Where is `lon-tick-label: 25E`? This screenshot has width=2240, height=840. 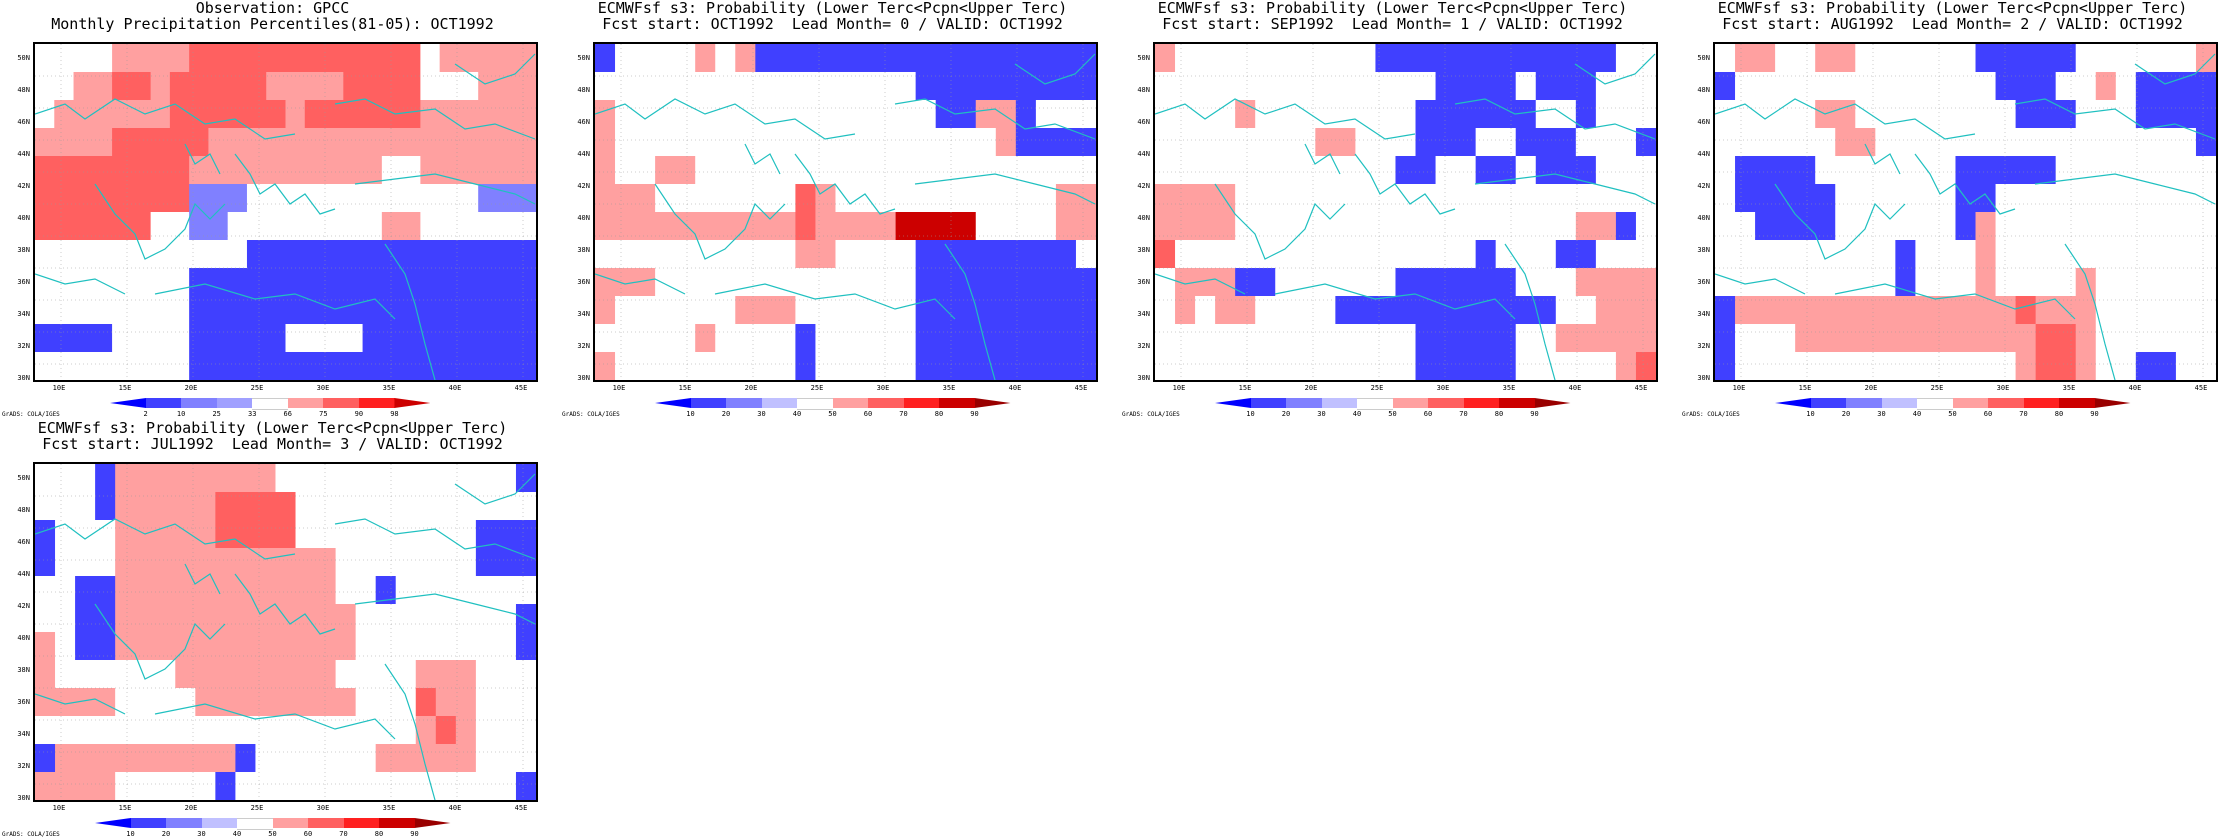 lon-tick-label: 25E is located at coordinates (257, 388).